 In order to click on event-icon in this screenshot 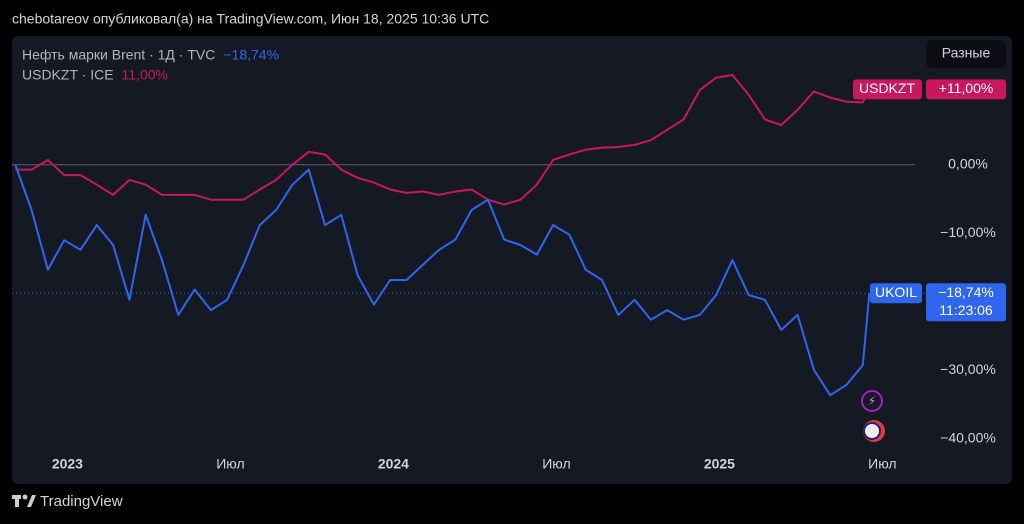, I will do `click(872, 401)`.